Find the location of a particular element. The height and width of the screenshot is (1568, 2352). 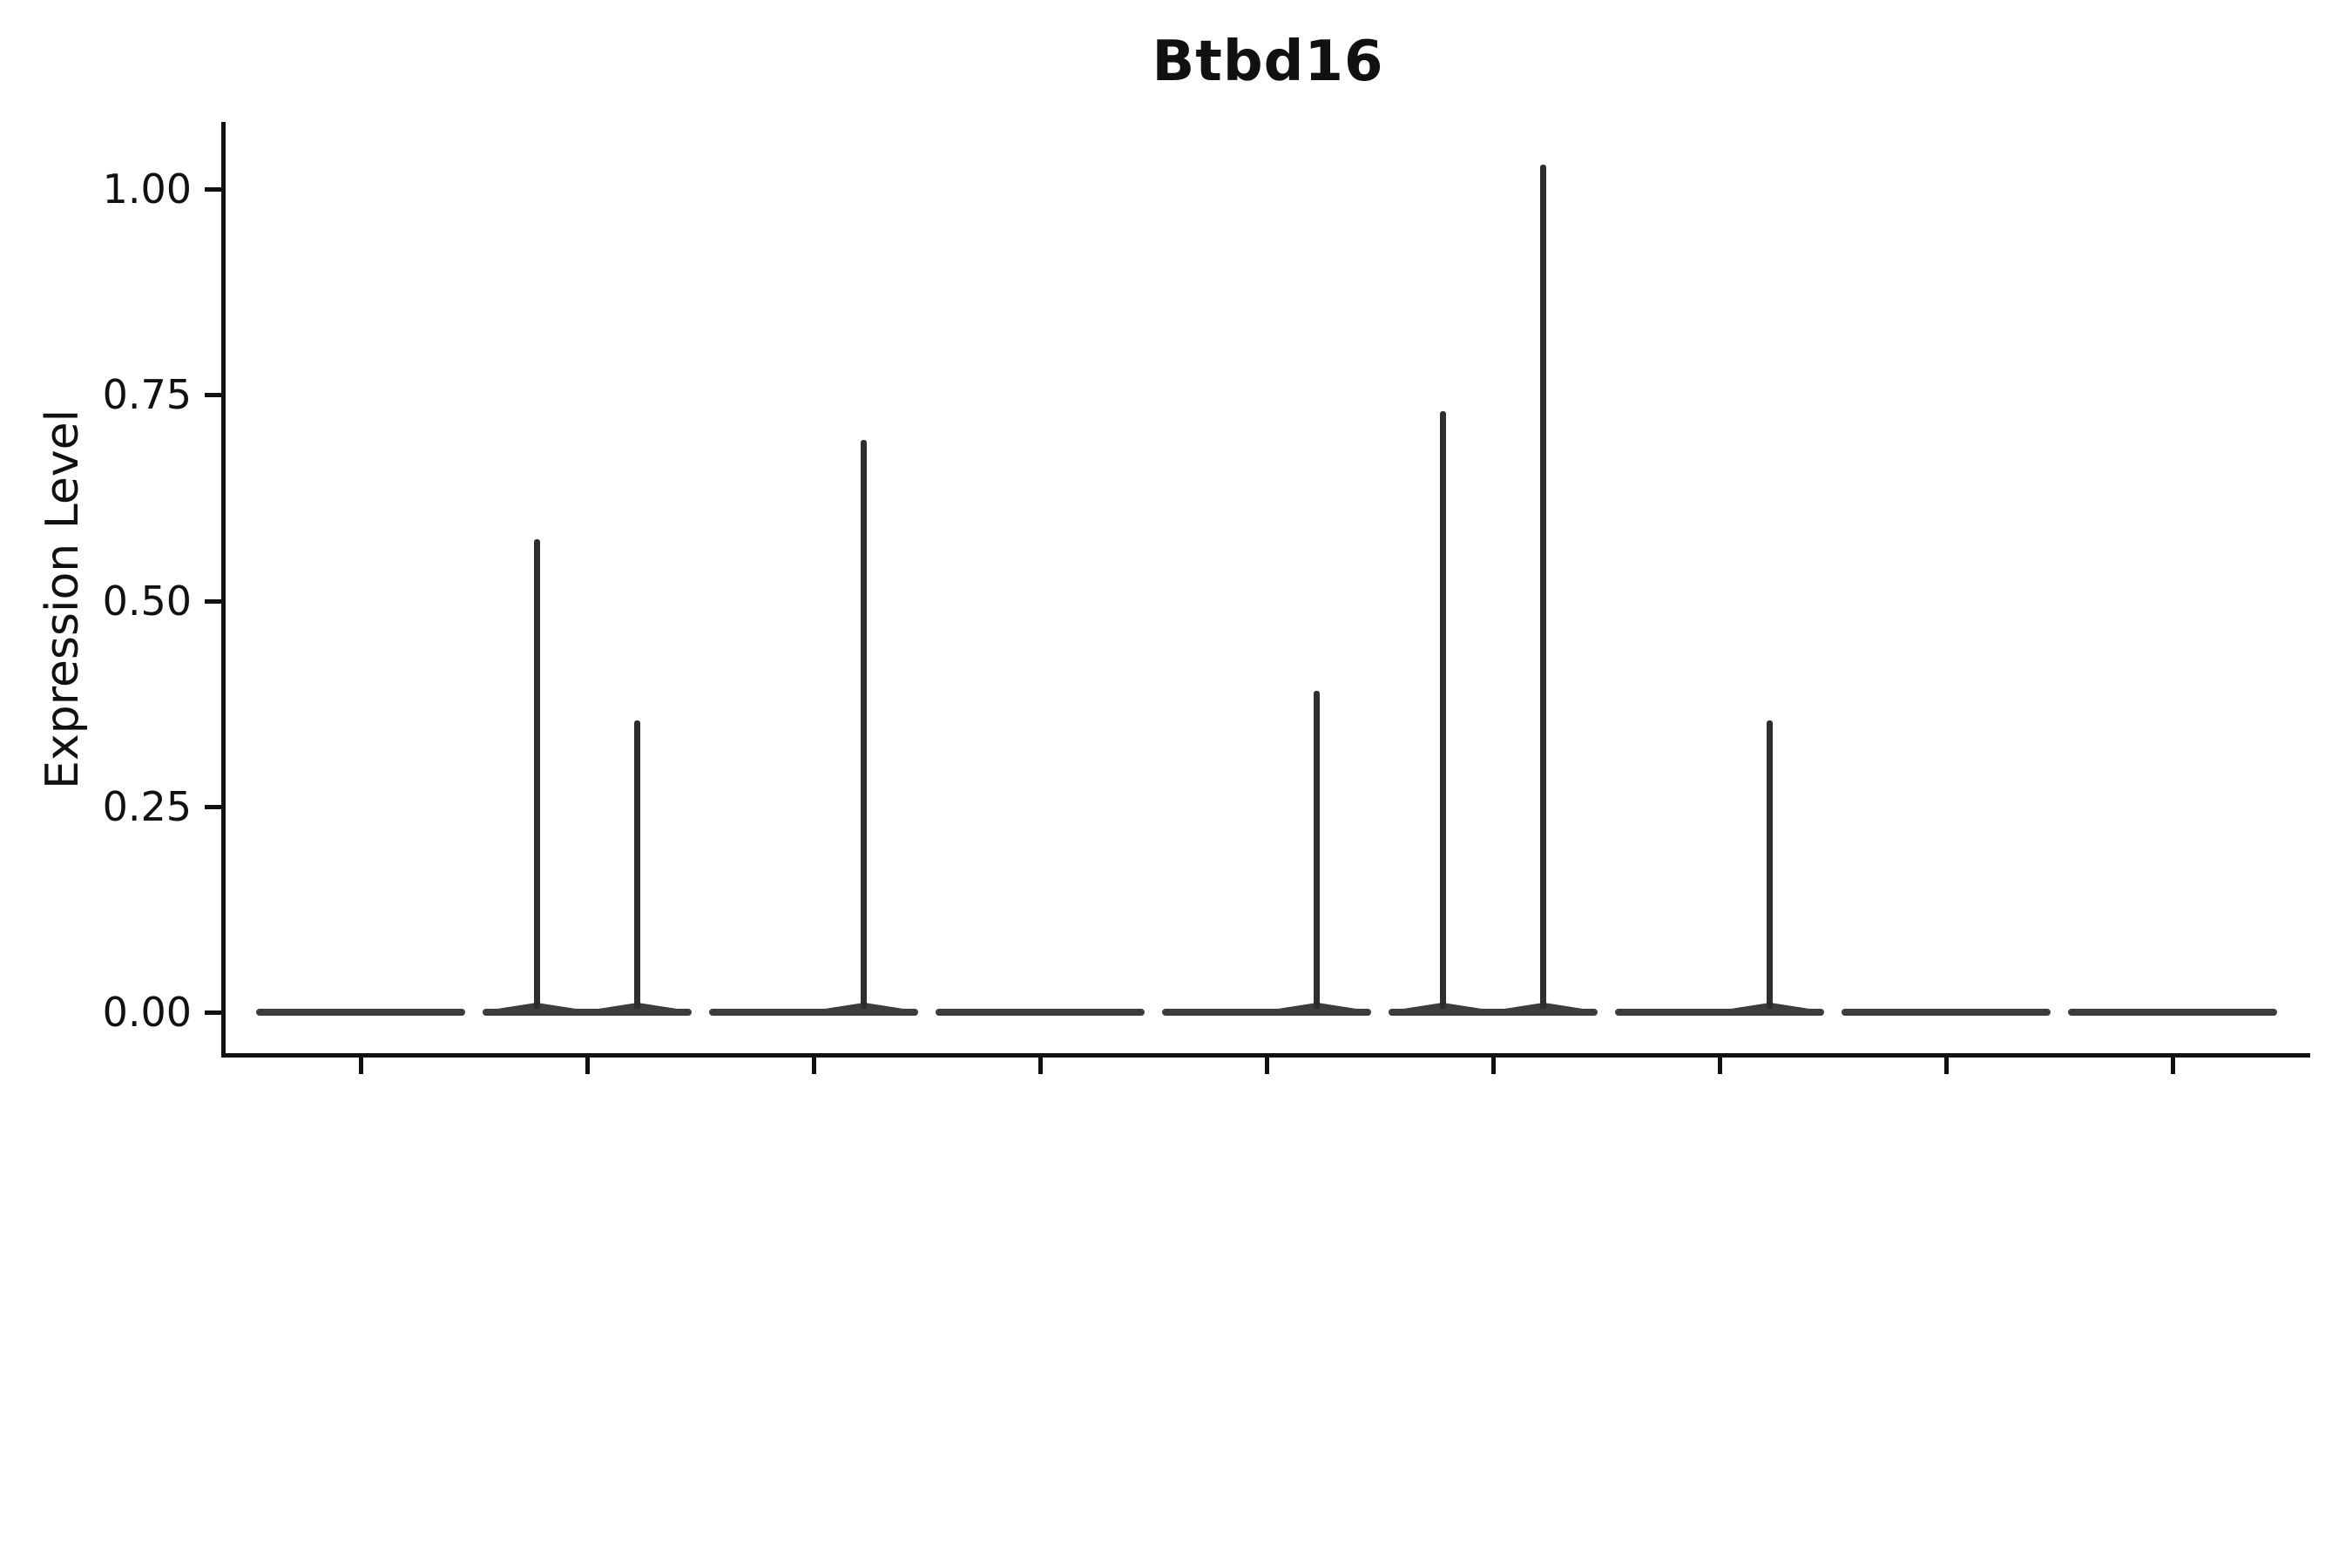

y-tick-label: 1.00 is located at coordinates (147, 189).